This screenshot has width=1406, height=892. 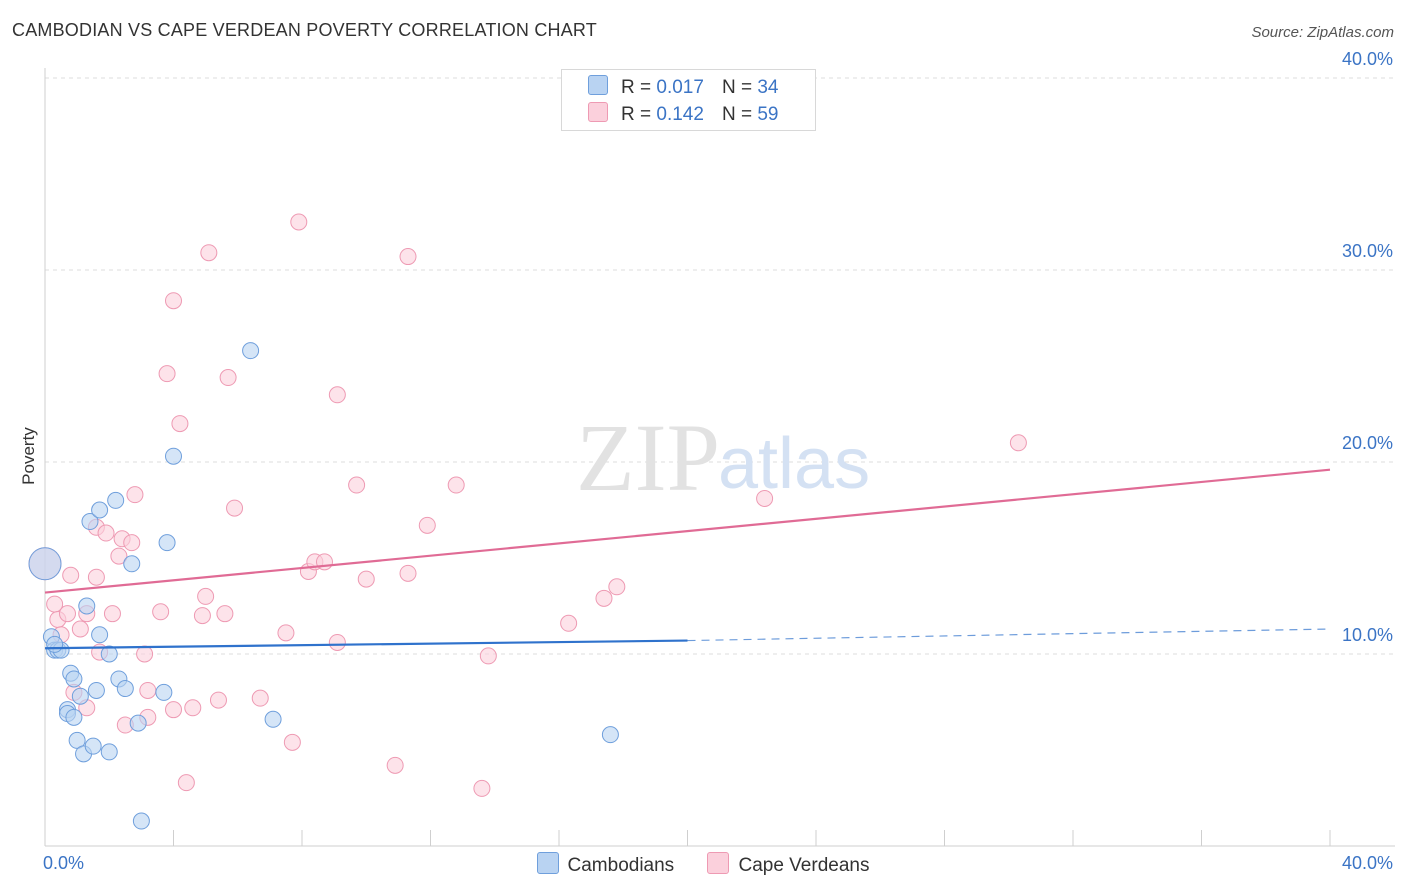 I want to click on legend-item-cape-verdeans: Cape Verdeans, so click(x=788, y=864).